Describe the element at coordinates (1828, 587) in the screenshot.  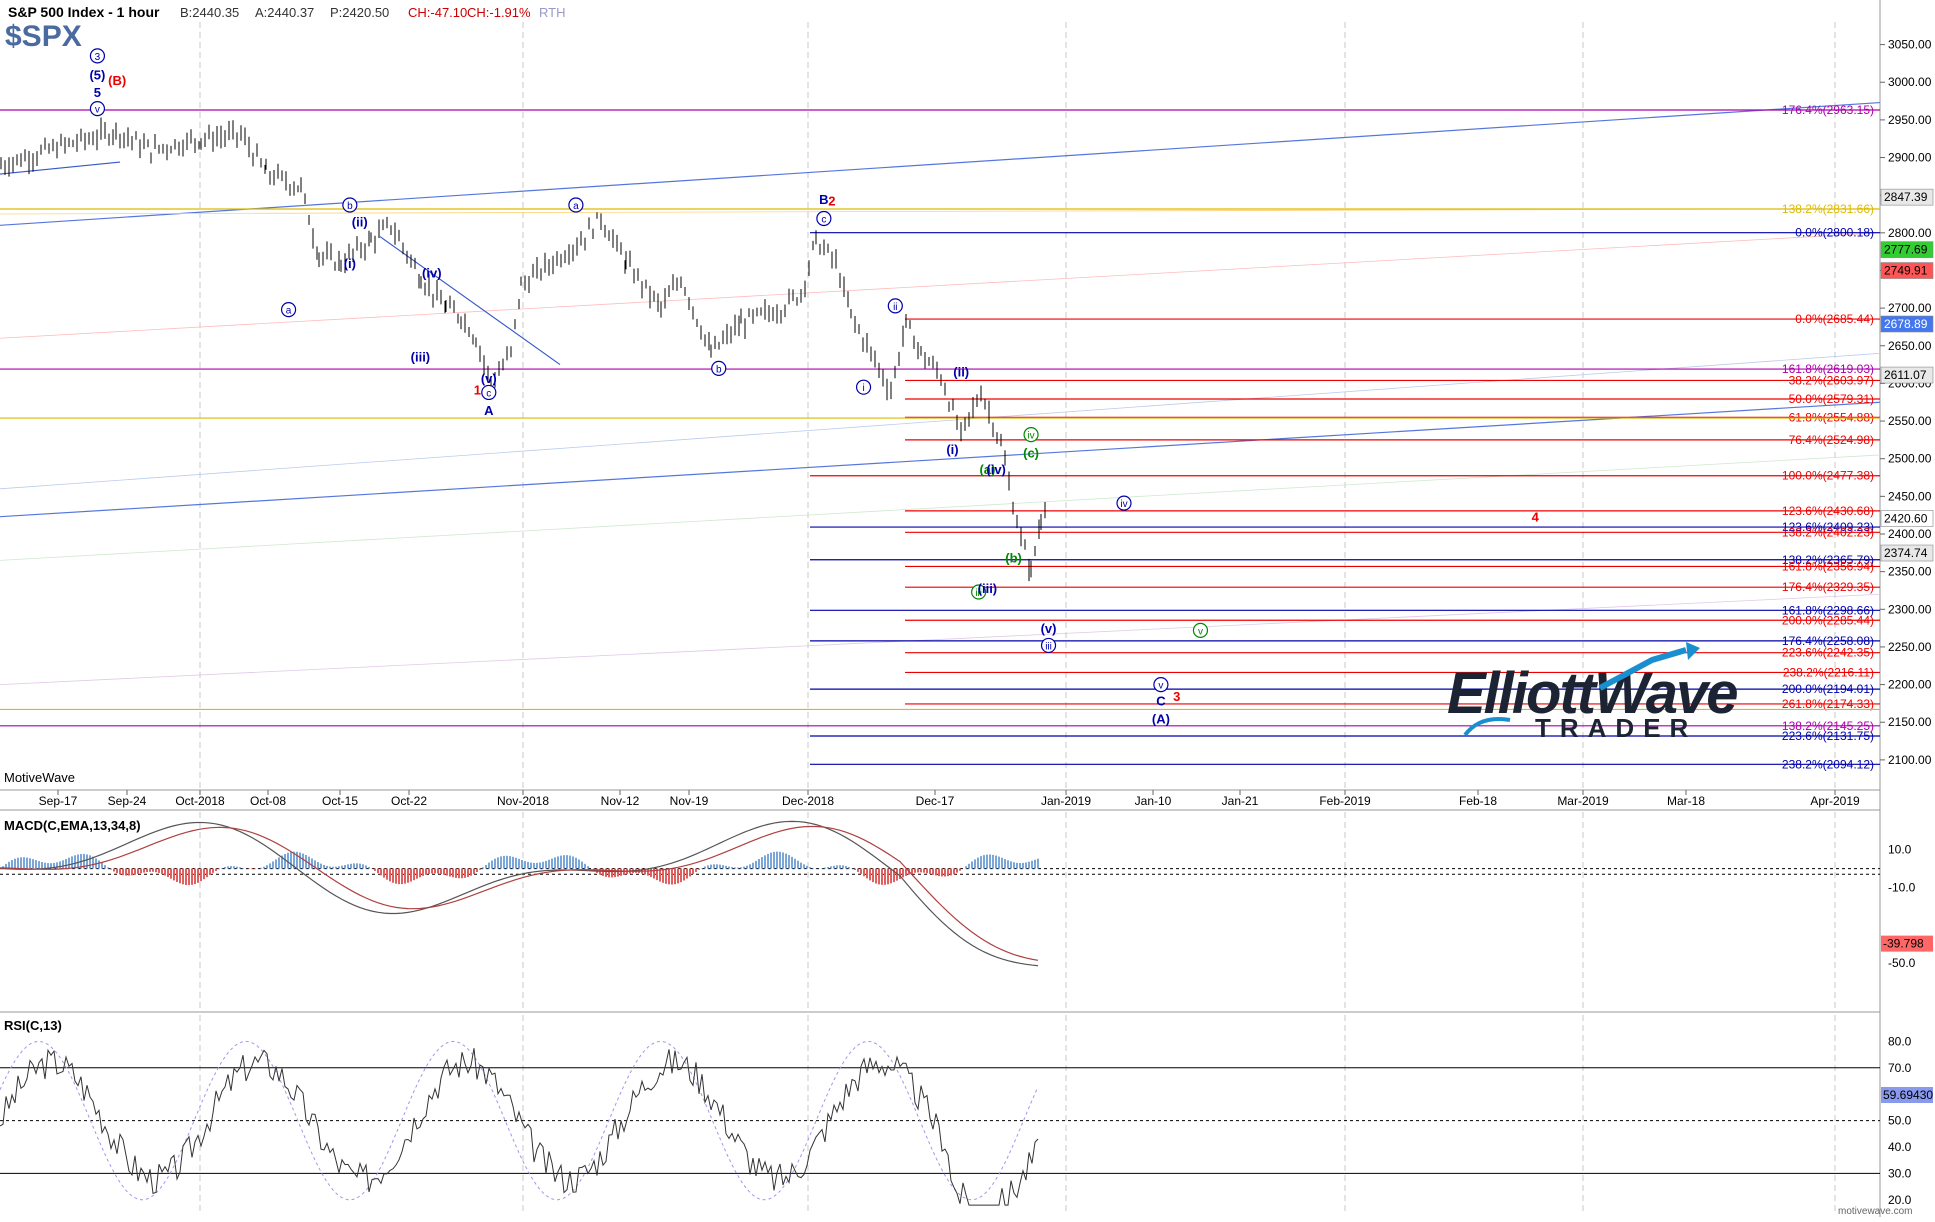
I see `fib-label-15: 176.4%(2329.35)` at that location.